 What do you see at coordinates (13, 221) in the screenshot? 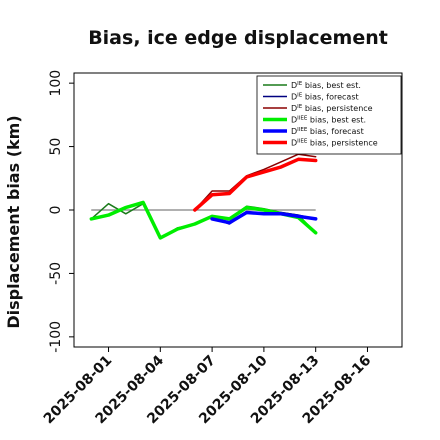
I see `y-axis-label: Displacement bias (km)` at bounding box center [13, 221].